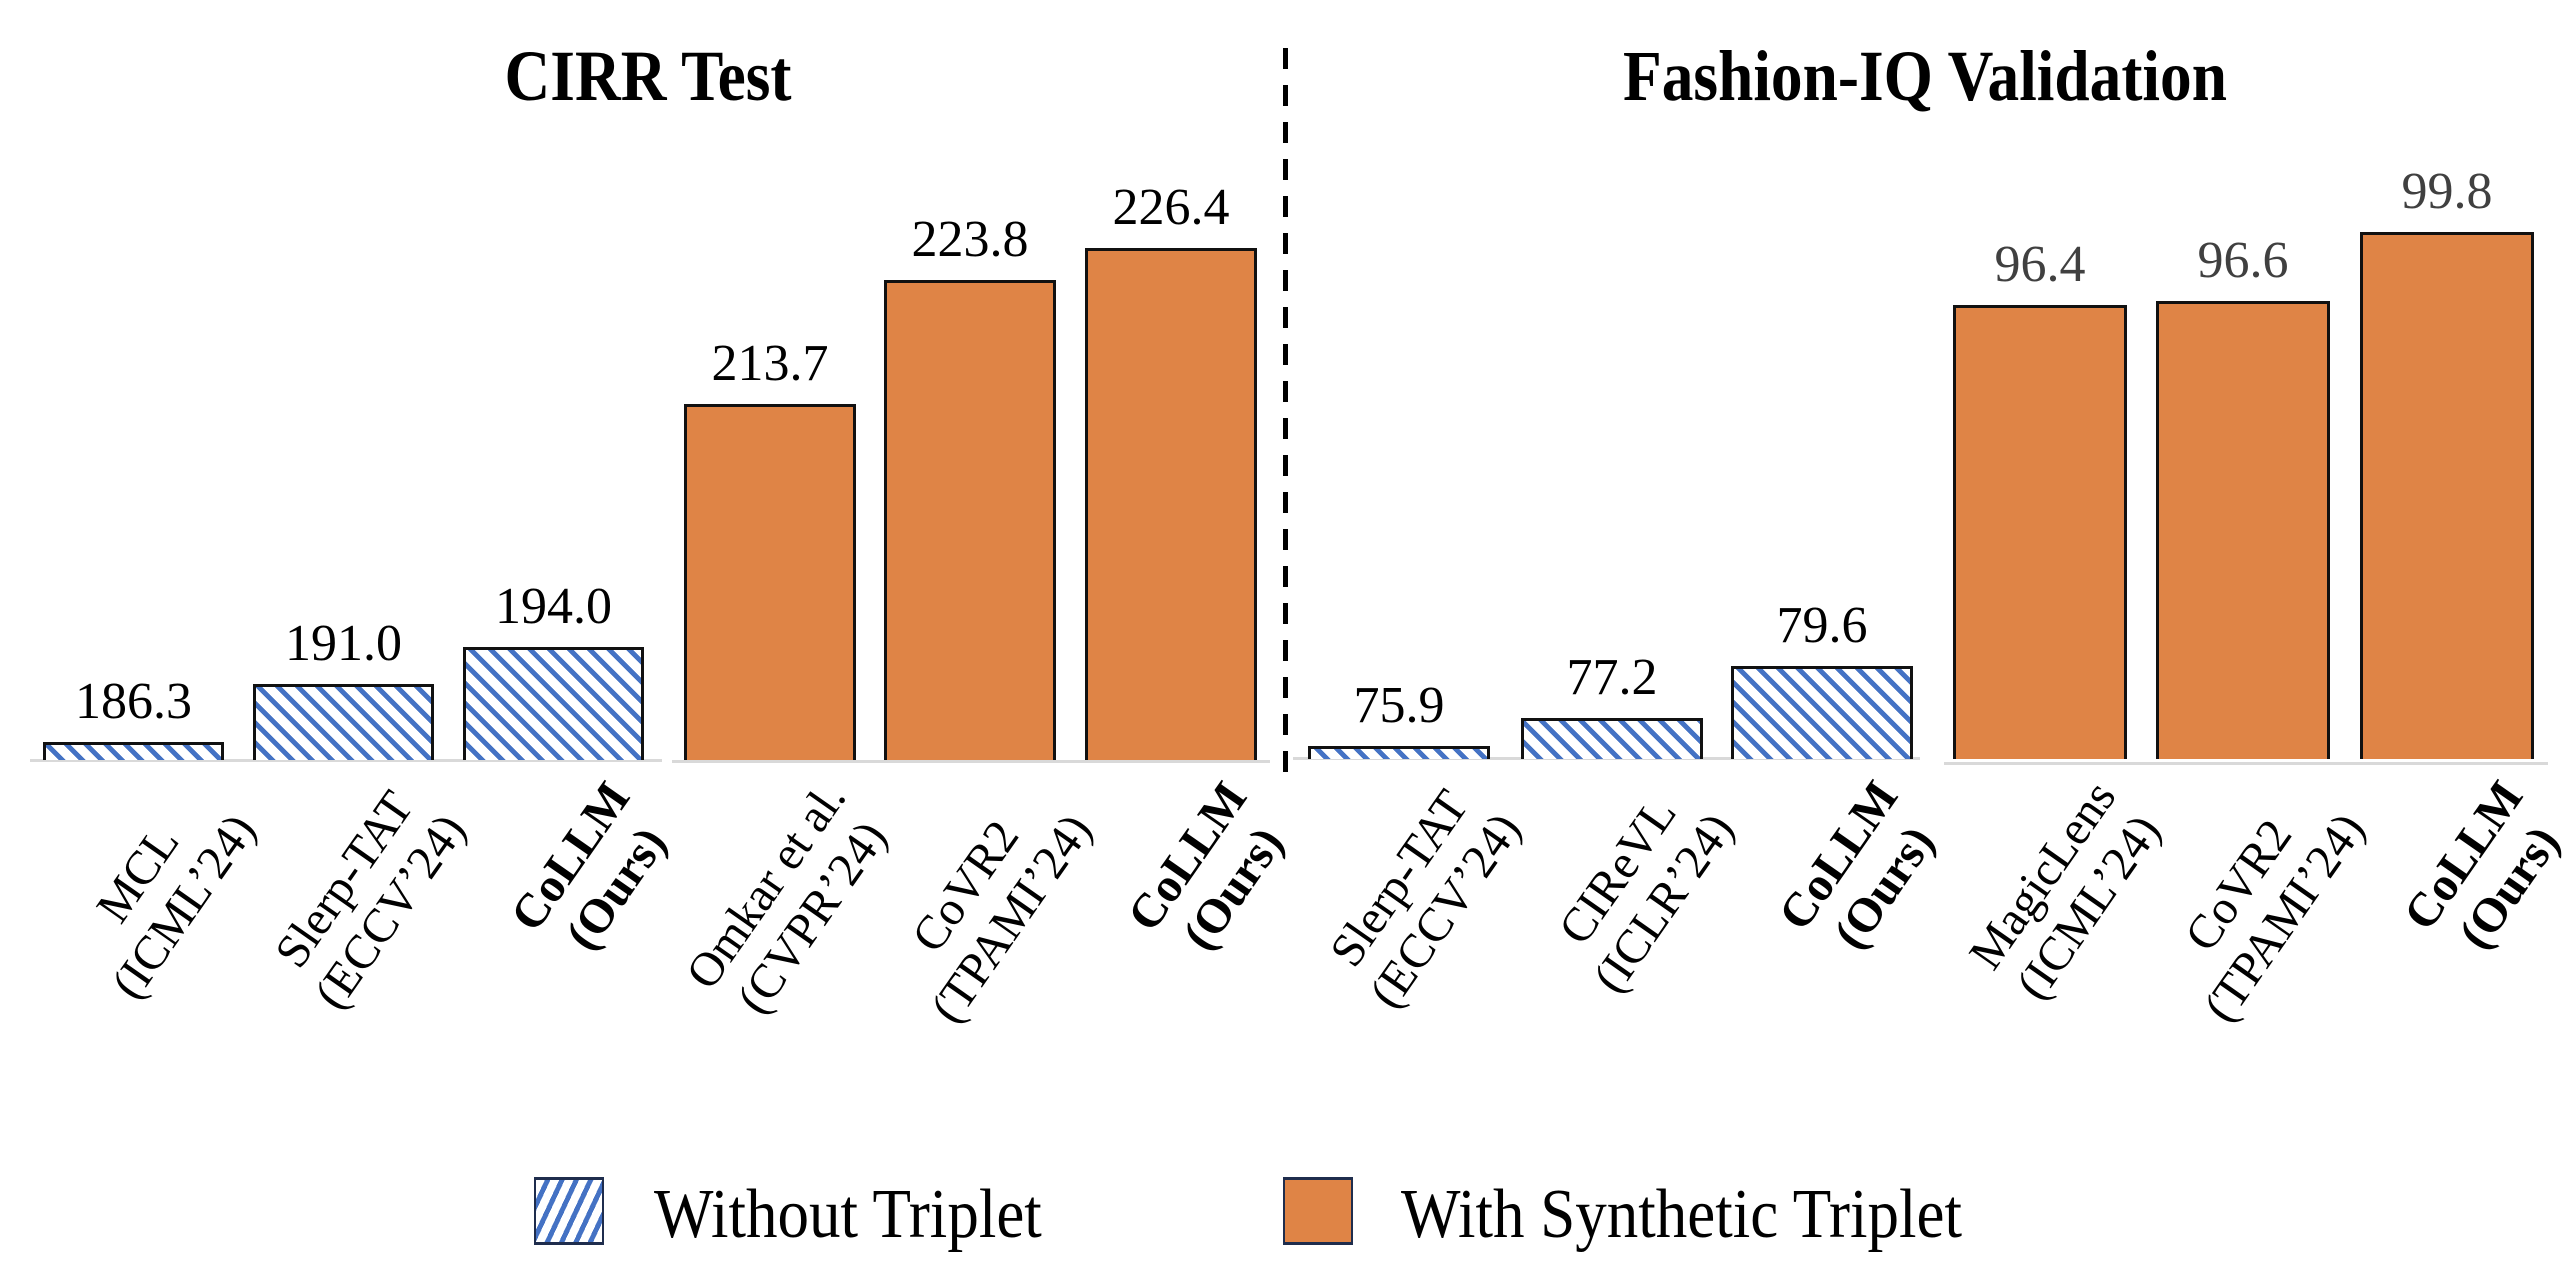  Describe the element at coordinates (770, 364) in the screenshot. I see `value-label: 213.7` at that location.